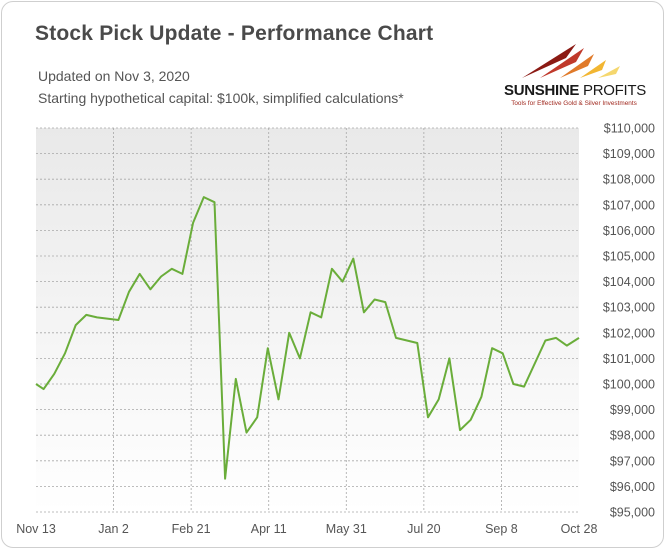 The height and width of the screenshot is (549, 665). Describe the element at coordinates (191, 529) in the screenshot. I see `x-tick-label: Feb 21` at that location.